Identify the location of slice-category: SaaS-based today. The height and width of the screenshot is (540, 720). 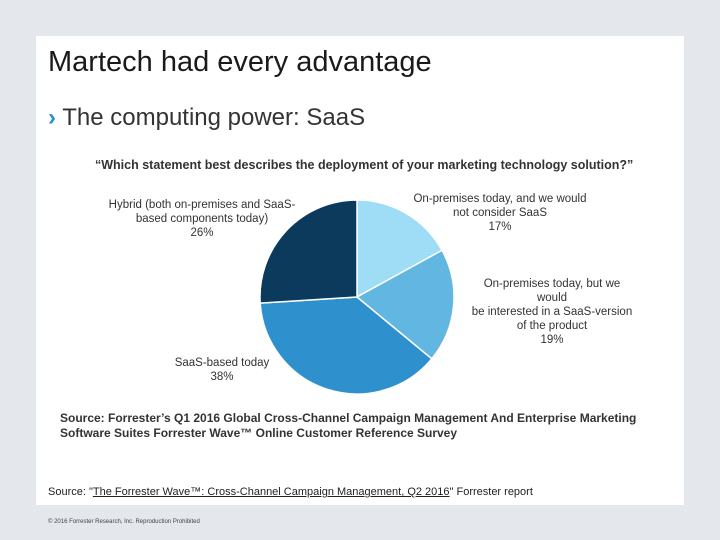
(222, 363).